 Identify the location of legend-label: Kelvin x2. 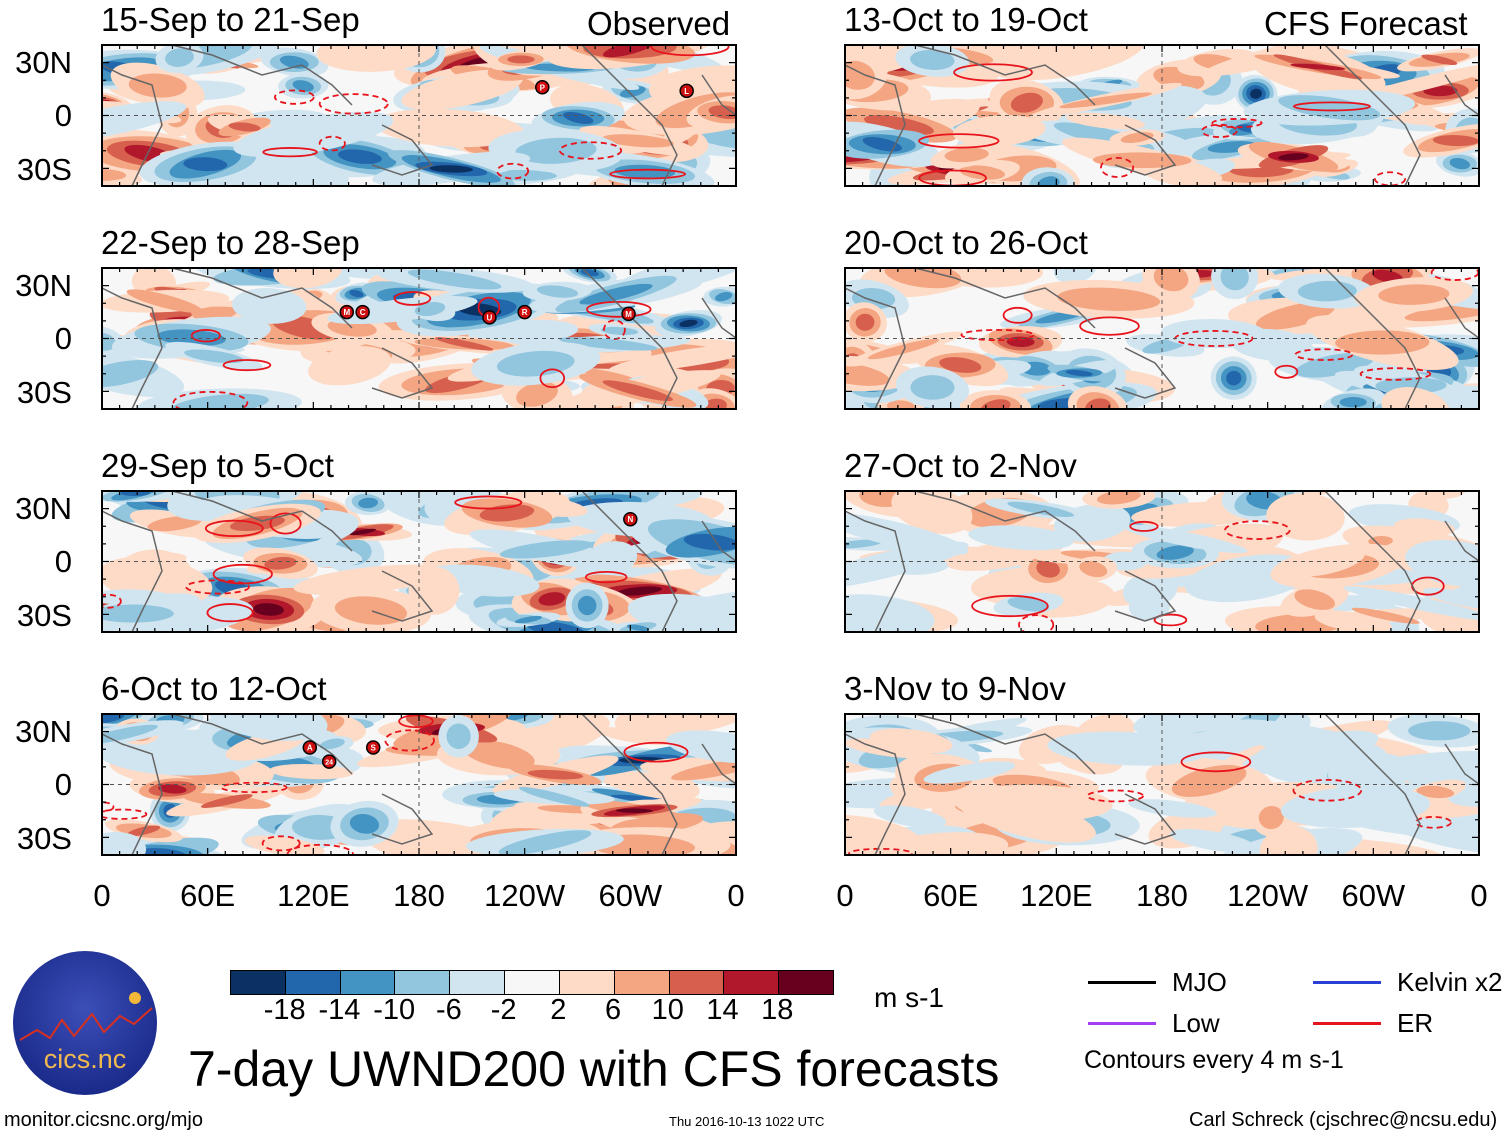
(1450, 982).